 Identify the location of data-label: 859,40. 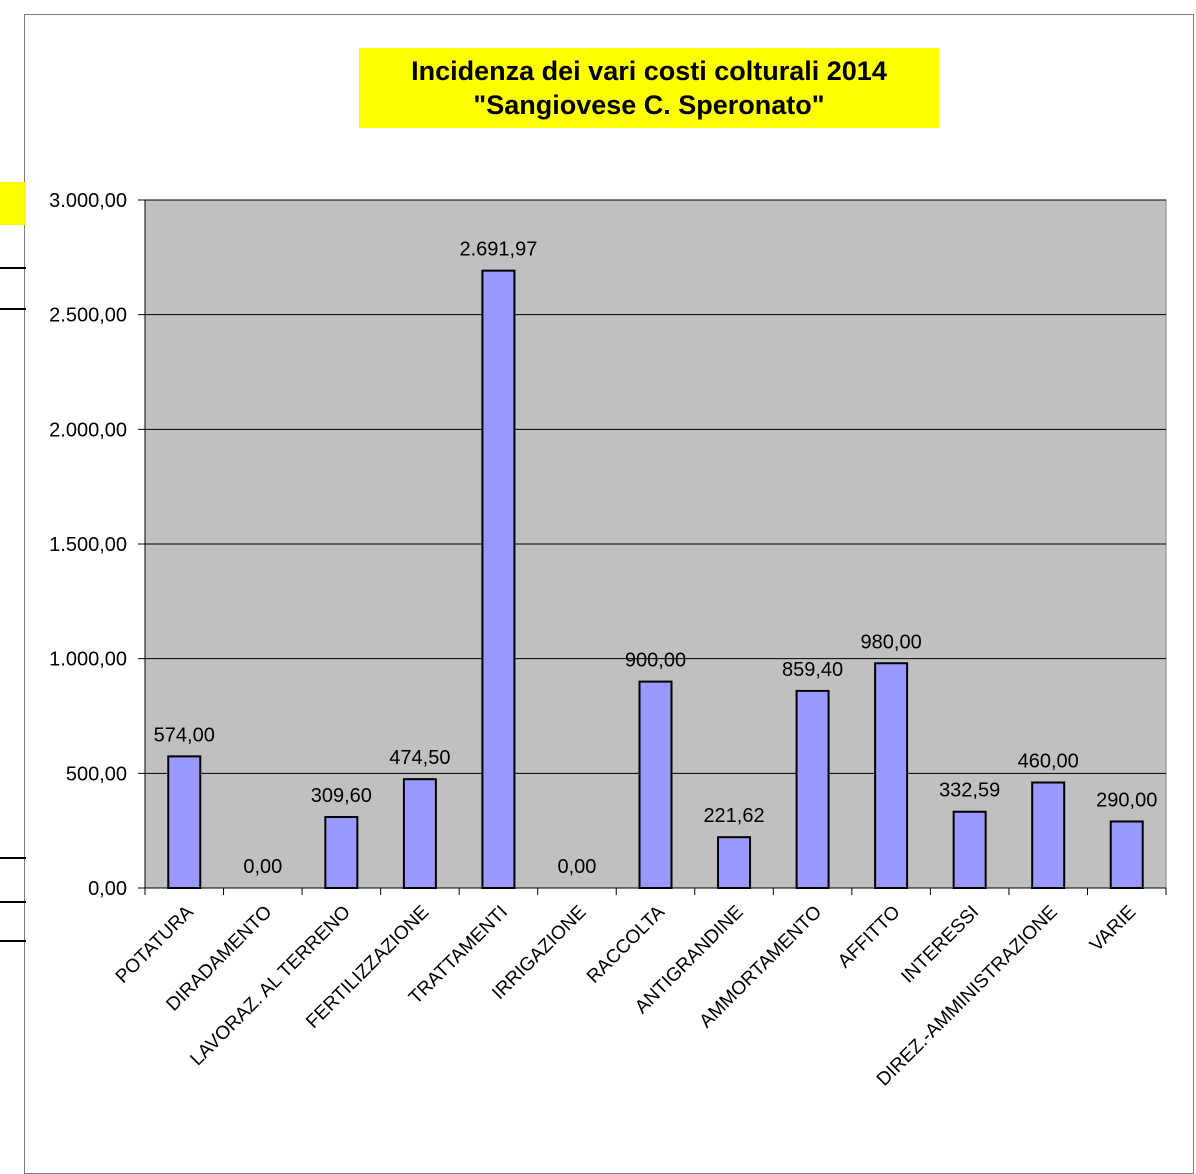
(812, 670).